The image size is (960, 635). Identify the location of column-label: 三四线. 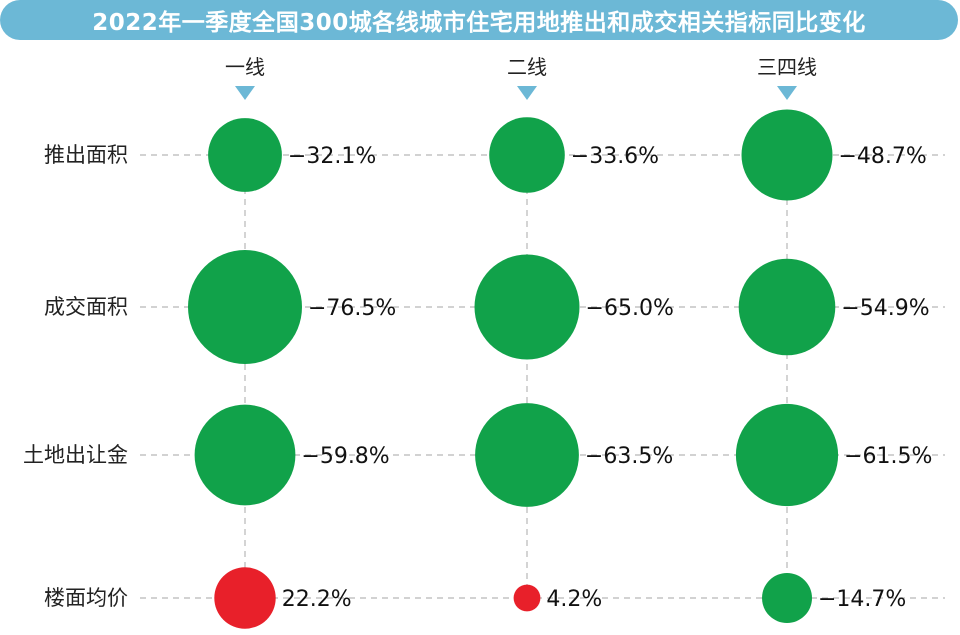
(787, 67).